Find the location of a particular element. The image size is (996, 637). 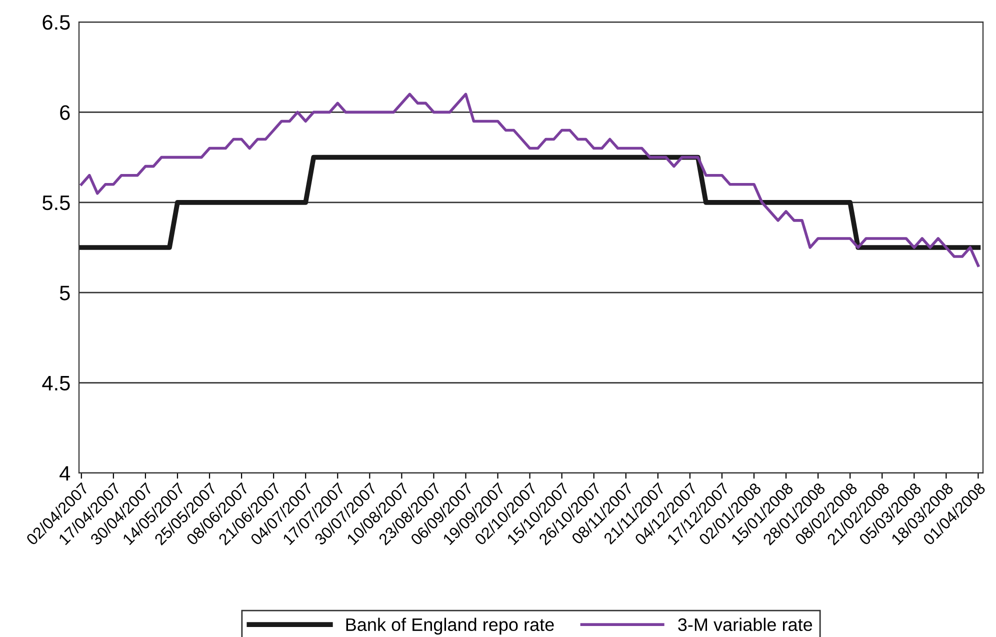

y-tick-label: 4.5 is located at coordinates (56, 383).